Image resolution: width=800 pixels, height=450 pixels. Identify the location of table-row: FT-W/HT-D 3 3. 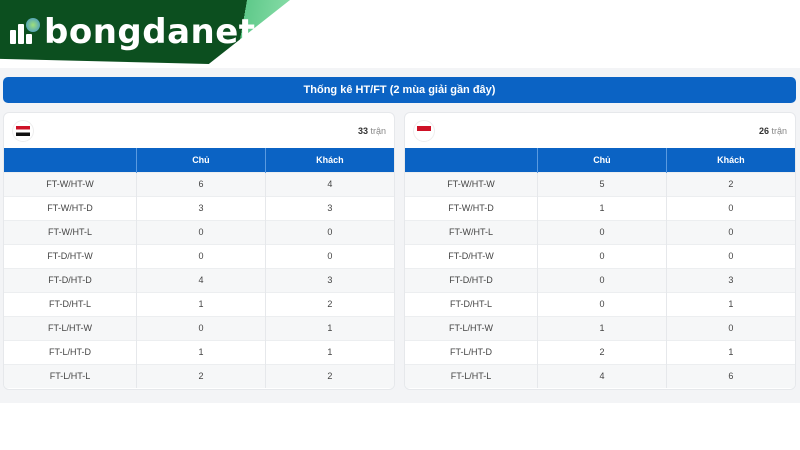
(199, 207).